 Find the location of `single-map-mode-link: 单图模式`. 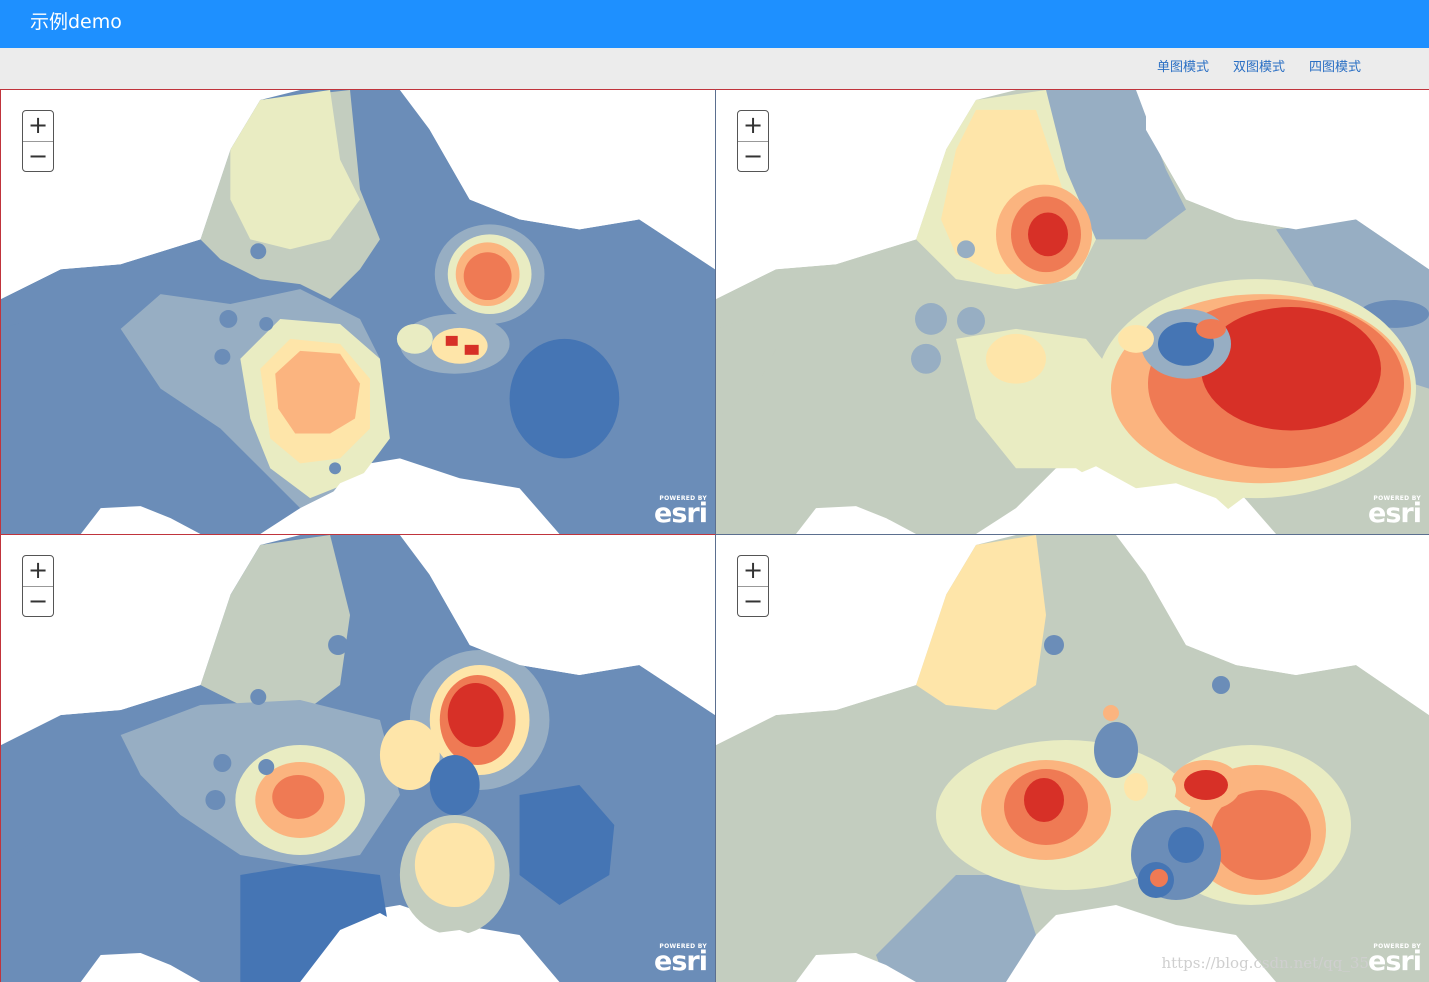

single-map-mode-link: 单图模式 is located at coordinates (1182, 67).